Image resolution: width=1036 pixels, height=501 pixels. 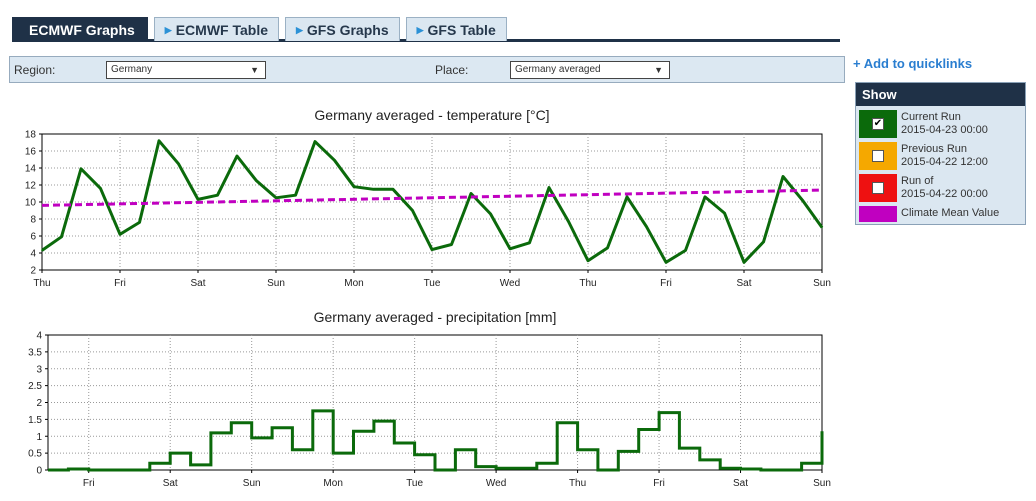 I want to click on chart-title: Germany averaged - precipitation [mm], so click(x=435, y=317).